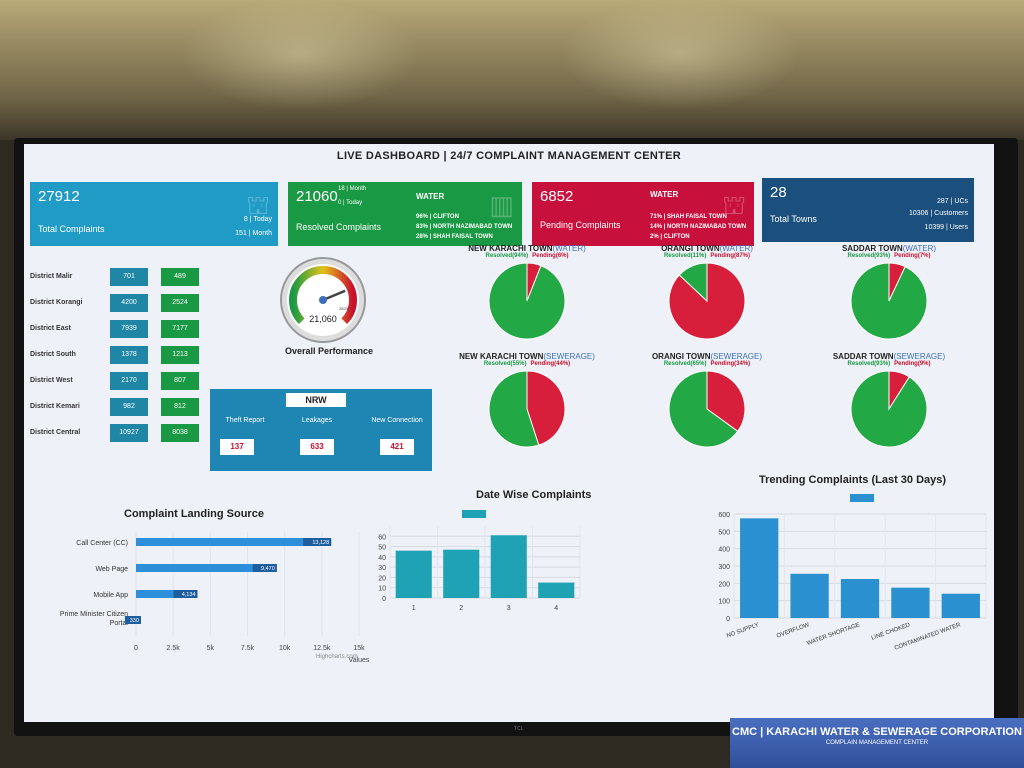  What do you see at coordinates (129, 303) in the screenshot?
I see `district-total-value: 4200` at bounding box center [129, 303].